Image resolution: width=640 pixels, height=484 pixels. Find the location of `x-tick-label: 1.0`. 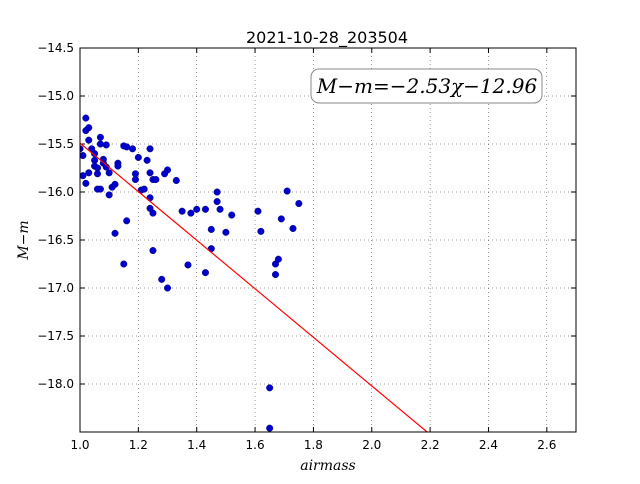

x-tick-label: 1.0 is located at coordinates (79, 445).